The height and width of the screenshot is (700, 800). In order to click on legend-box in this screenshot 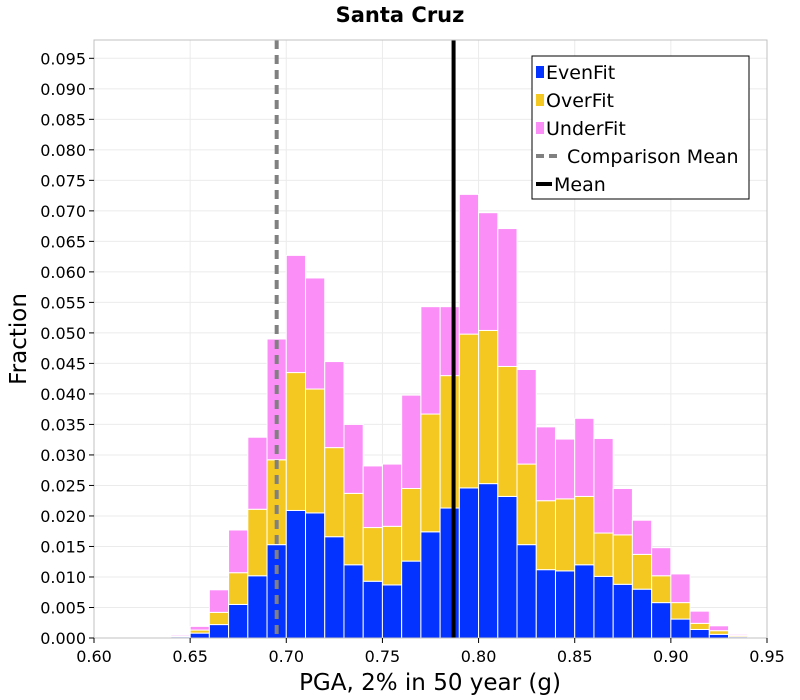, I will do `click(640, 127)`.